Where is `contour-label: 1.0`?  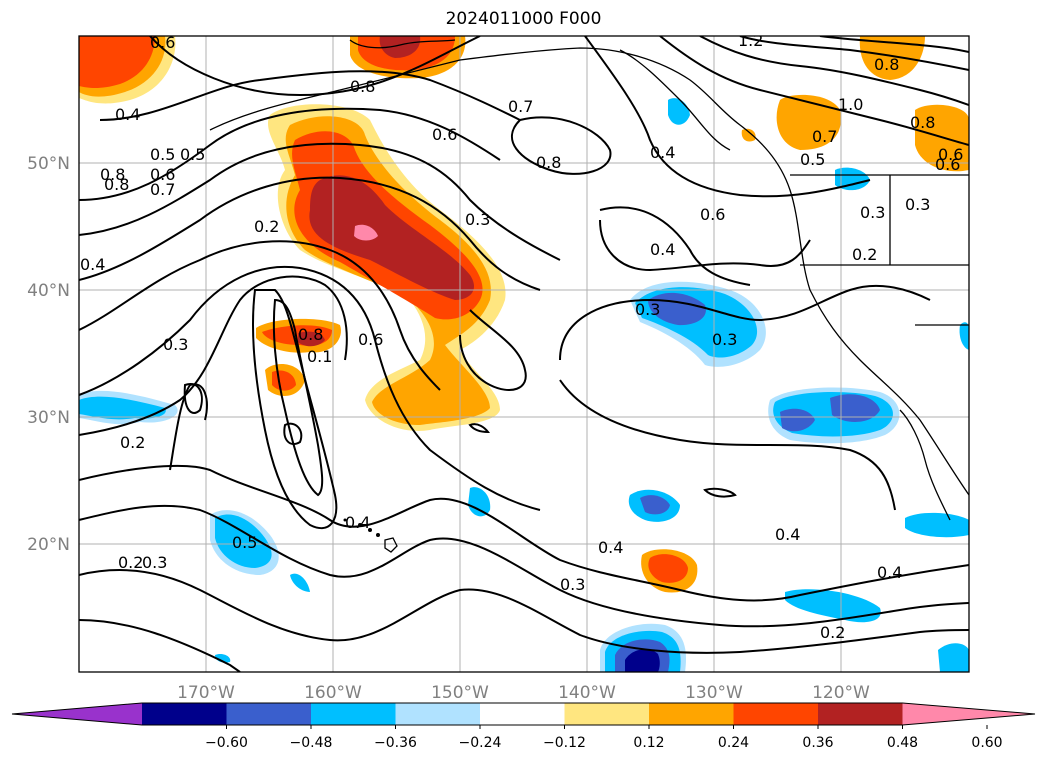
contour-label: 1.0 is located at coordinates (850, 104).